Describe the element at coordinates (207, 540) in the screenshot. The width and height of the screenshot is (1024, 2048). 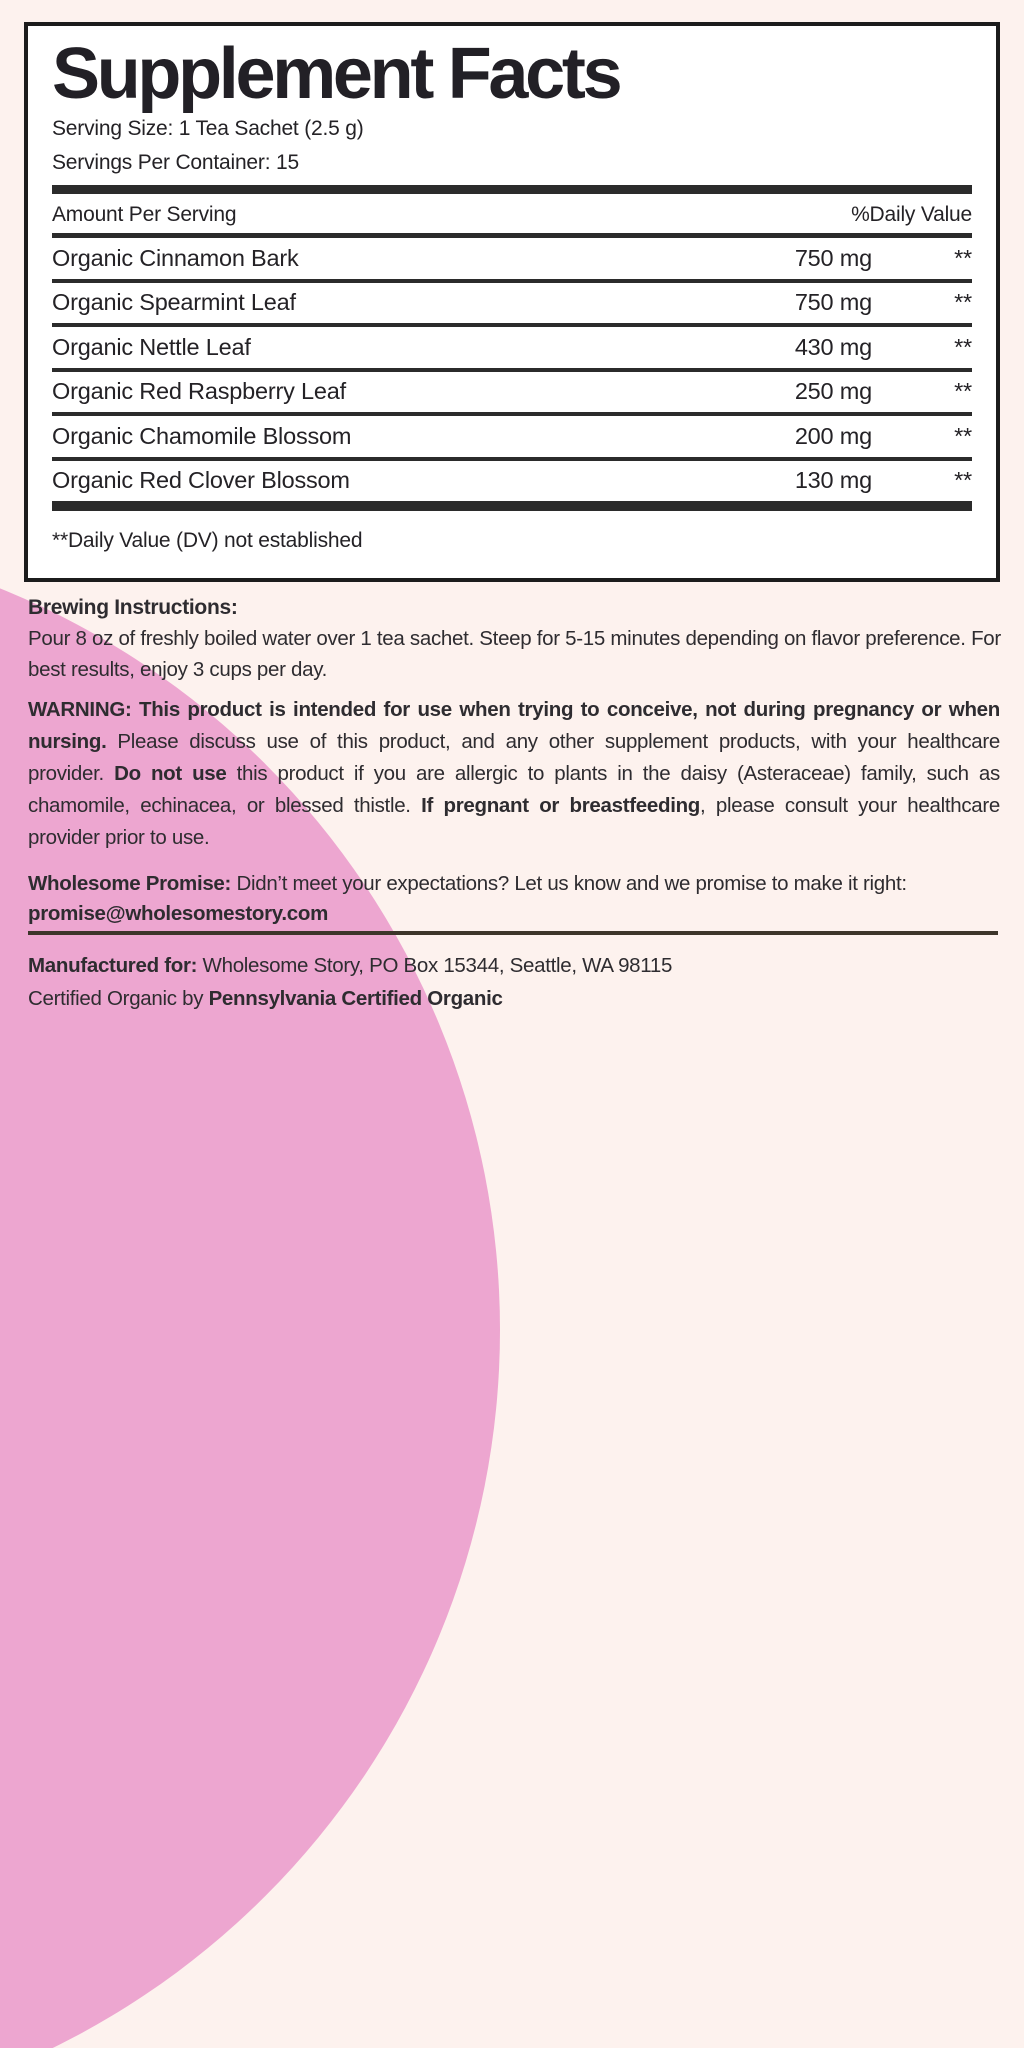
I see `daily-value-footnote: **Daily Value (DV) not established` at that location.